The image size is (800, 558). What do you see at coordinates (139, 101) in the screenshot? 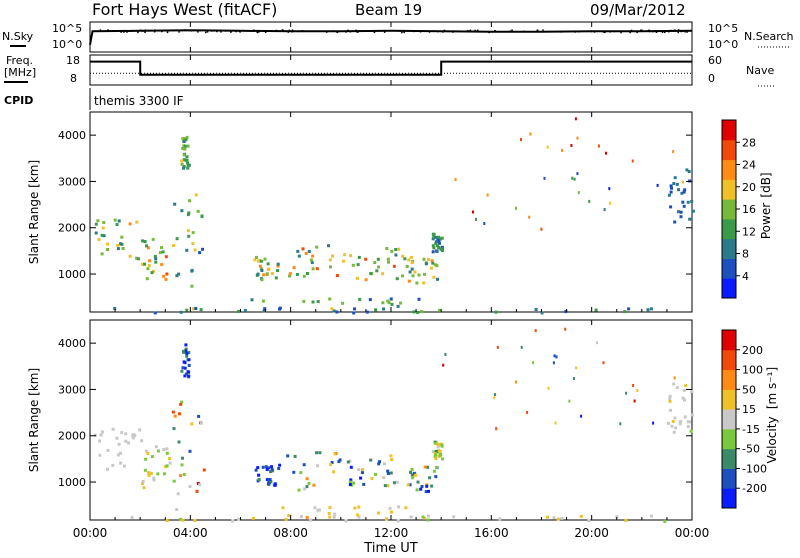
I see `cpid-value: themis 3300 IF` at bounding box center [139, 101].